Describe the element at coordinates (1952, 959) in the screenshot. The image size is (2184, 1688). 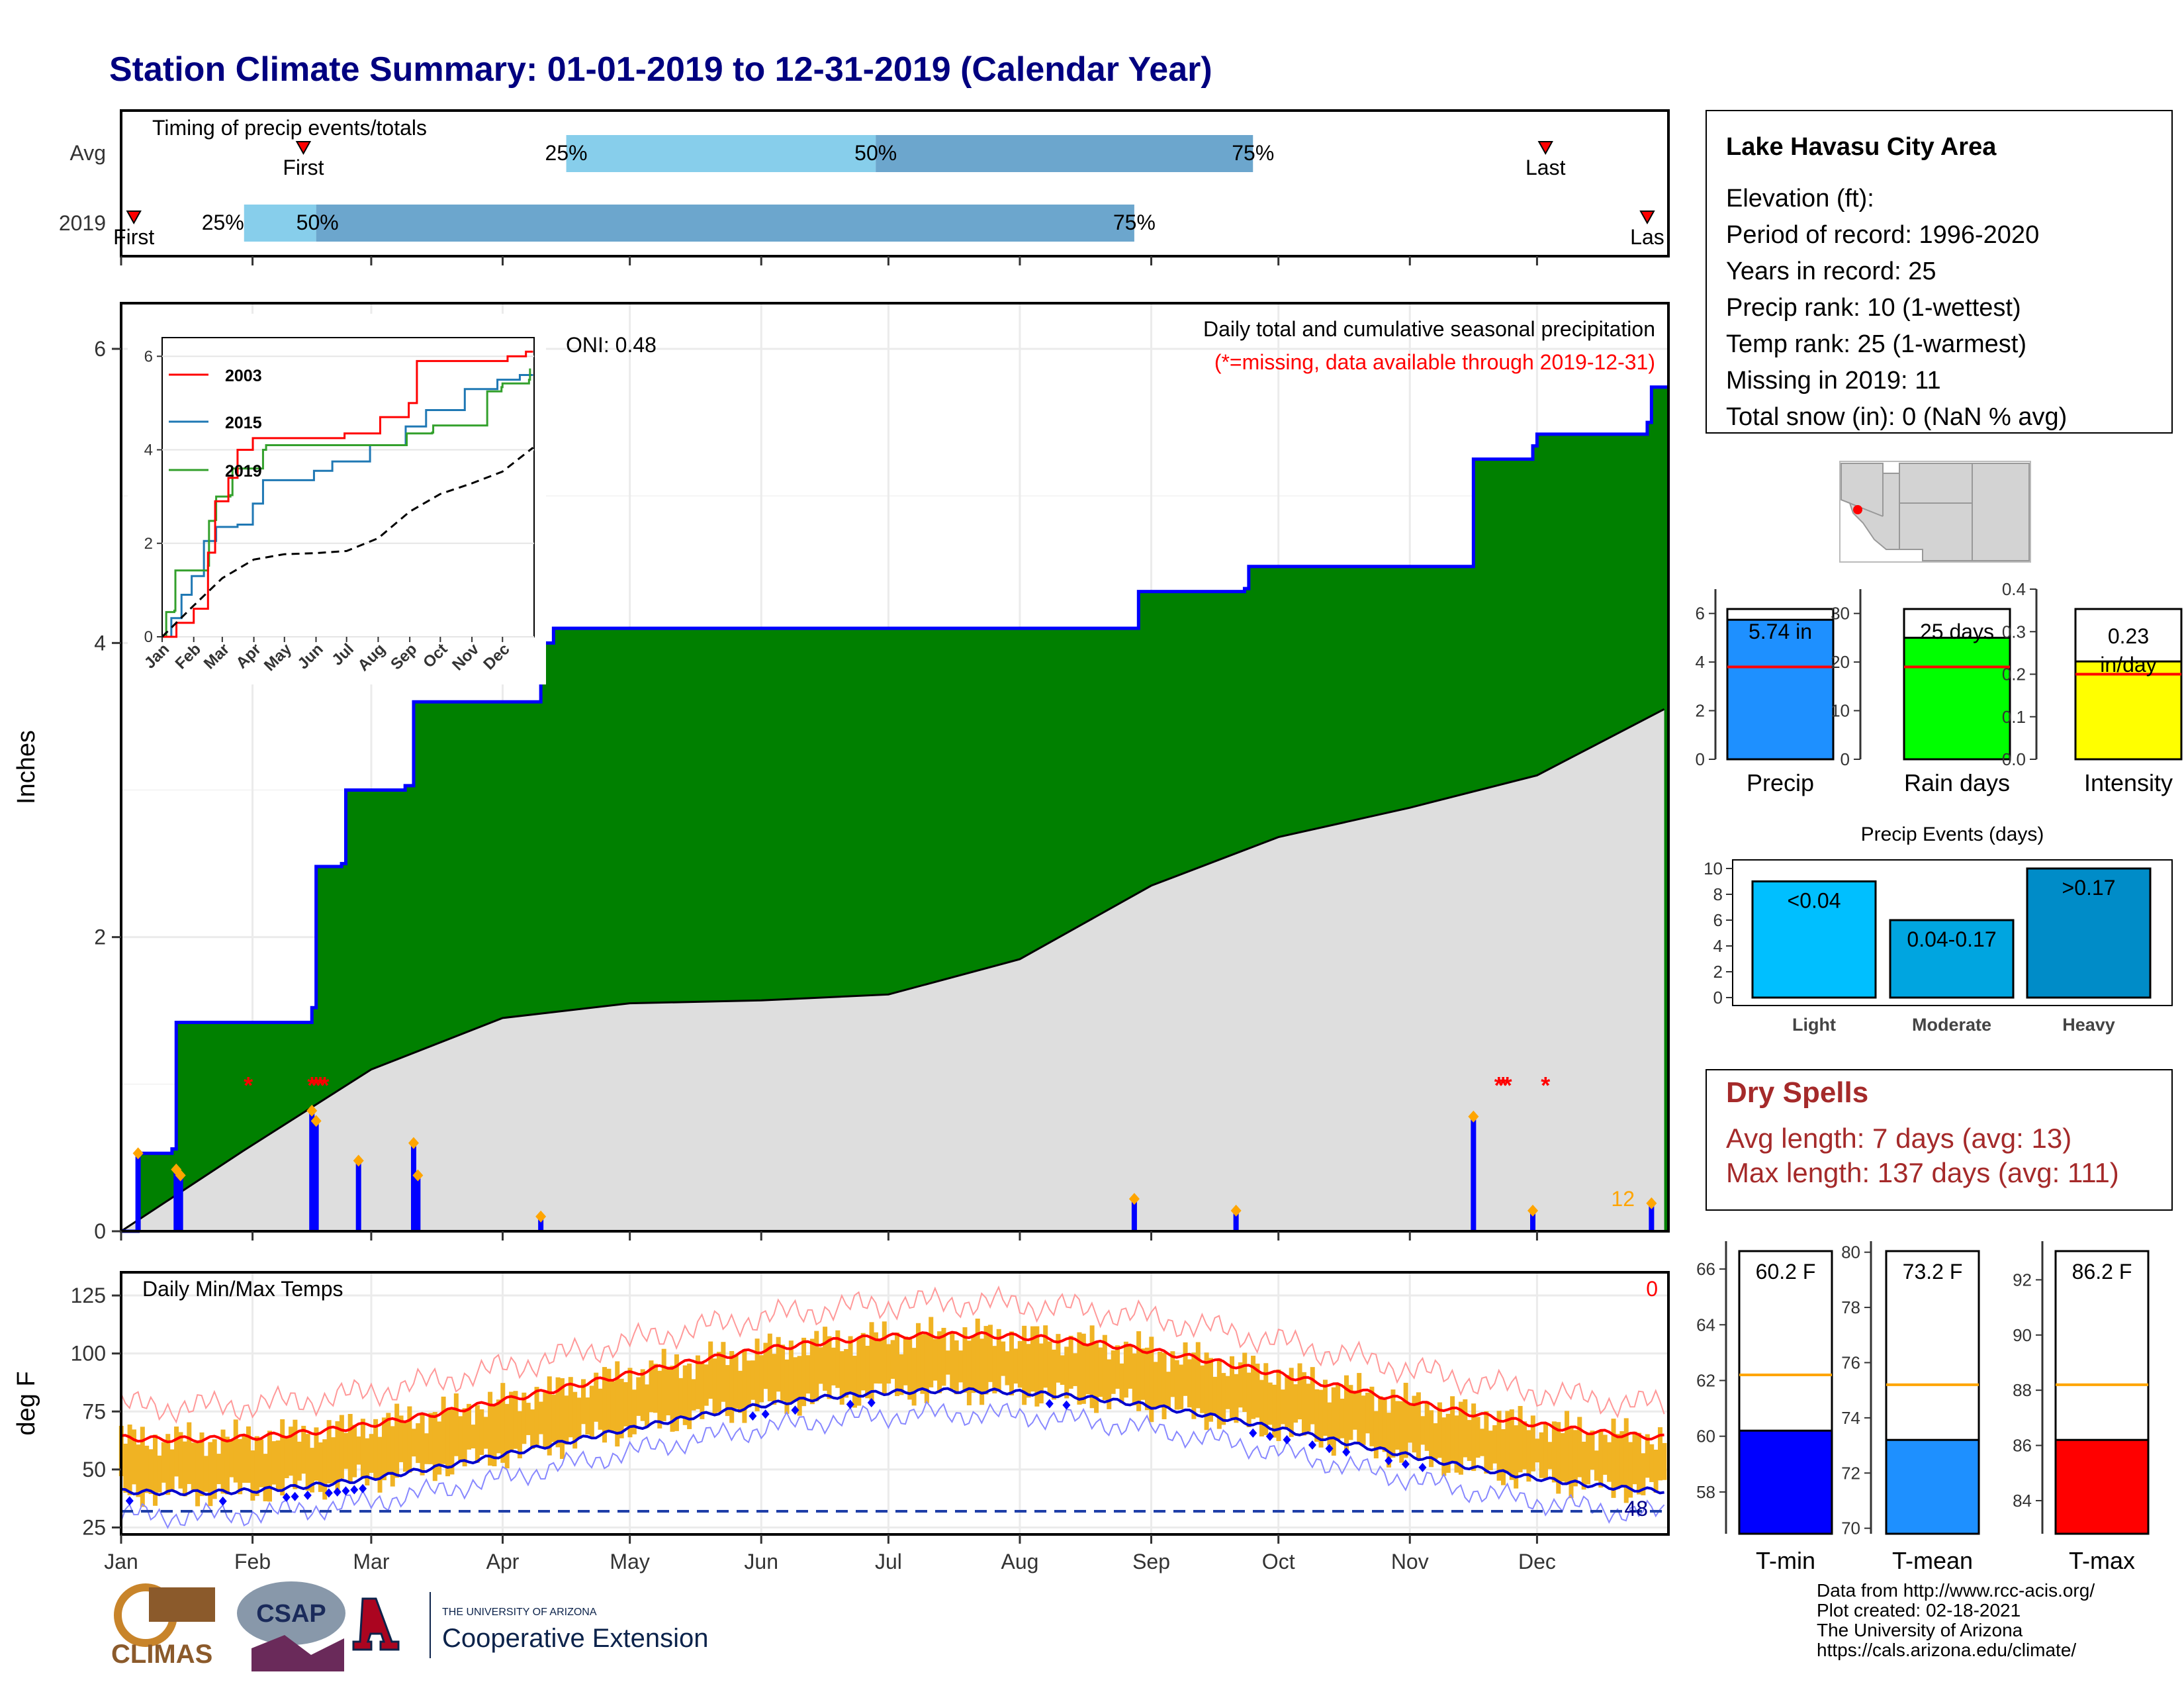
I see `events-bar-moderate` at that location.